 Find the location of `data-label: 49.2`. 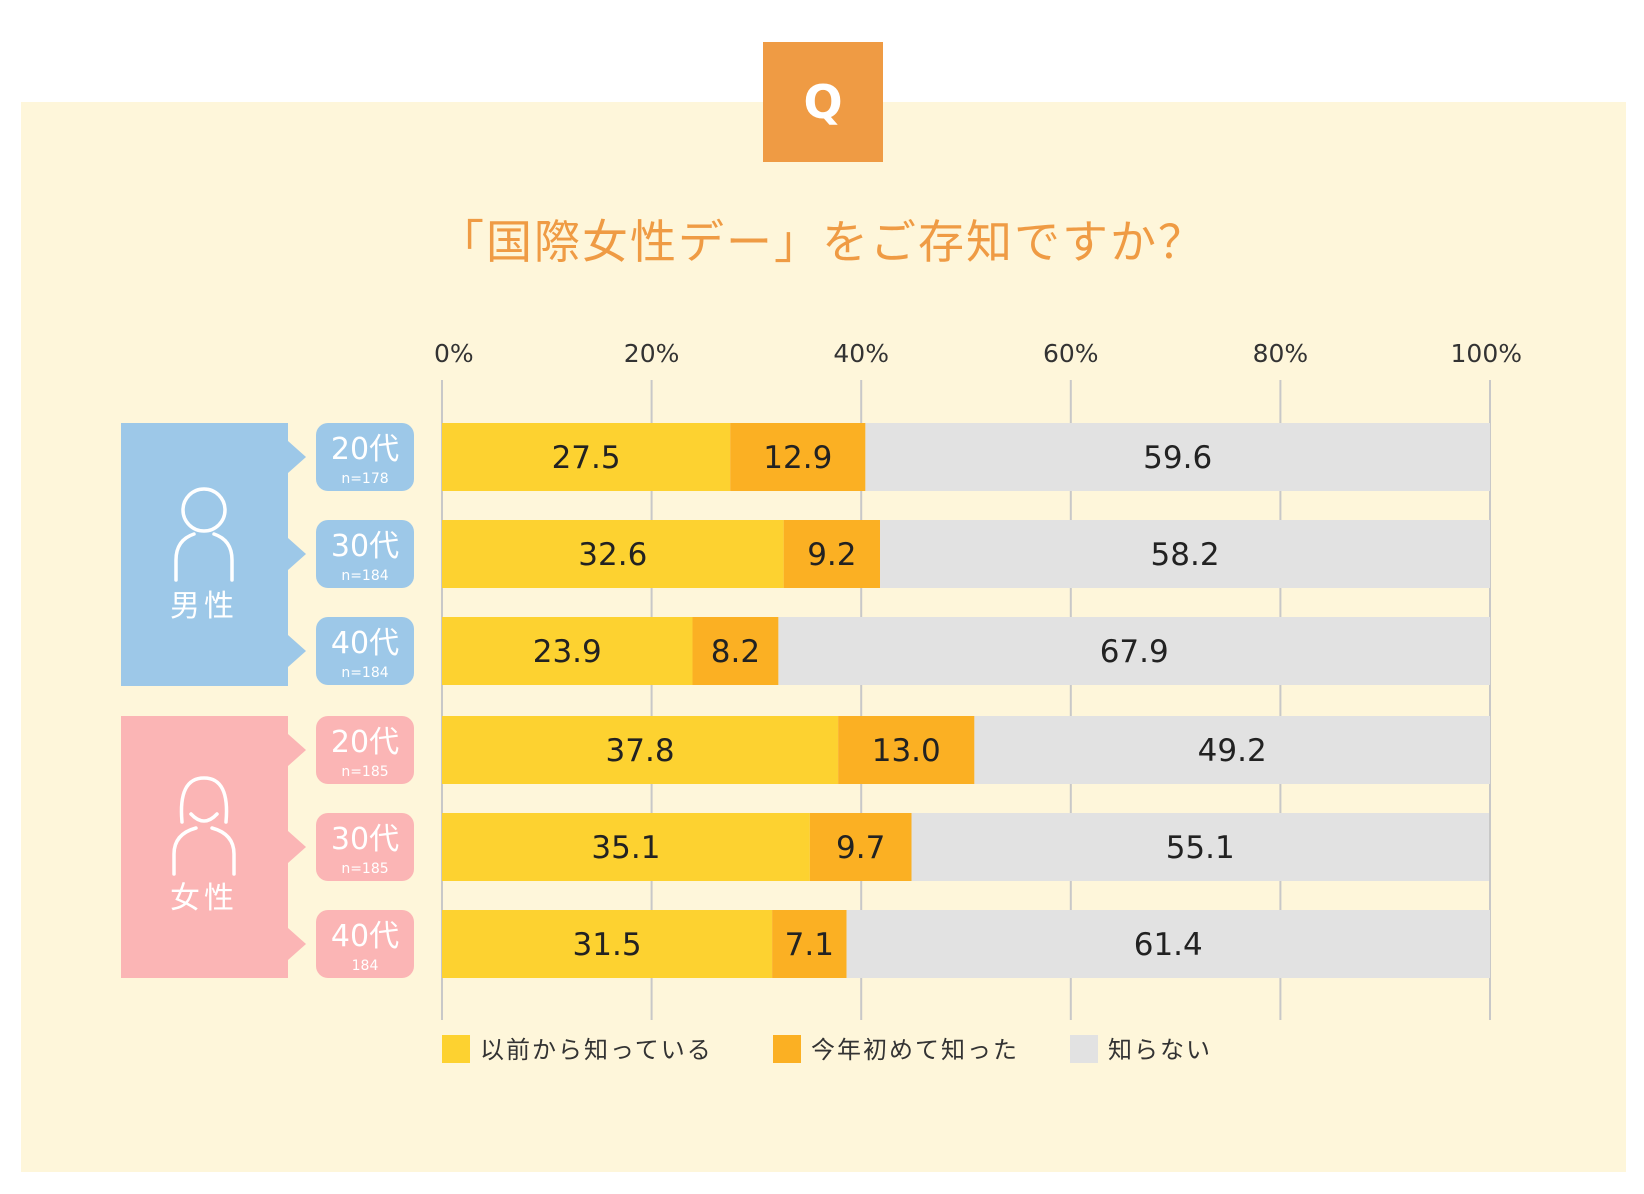

data-label: 49.2 is located at coordinates (1232, 751).